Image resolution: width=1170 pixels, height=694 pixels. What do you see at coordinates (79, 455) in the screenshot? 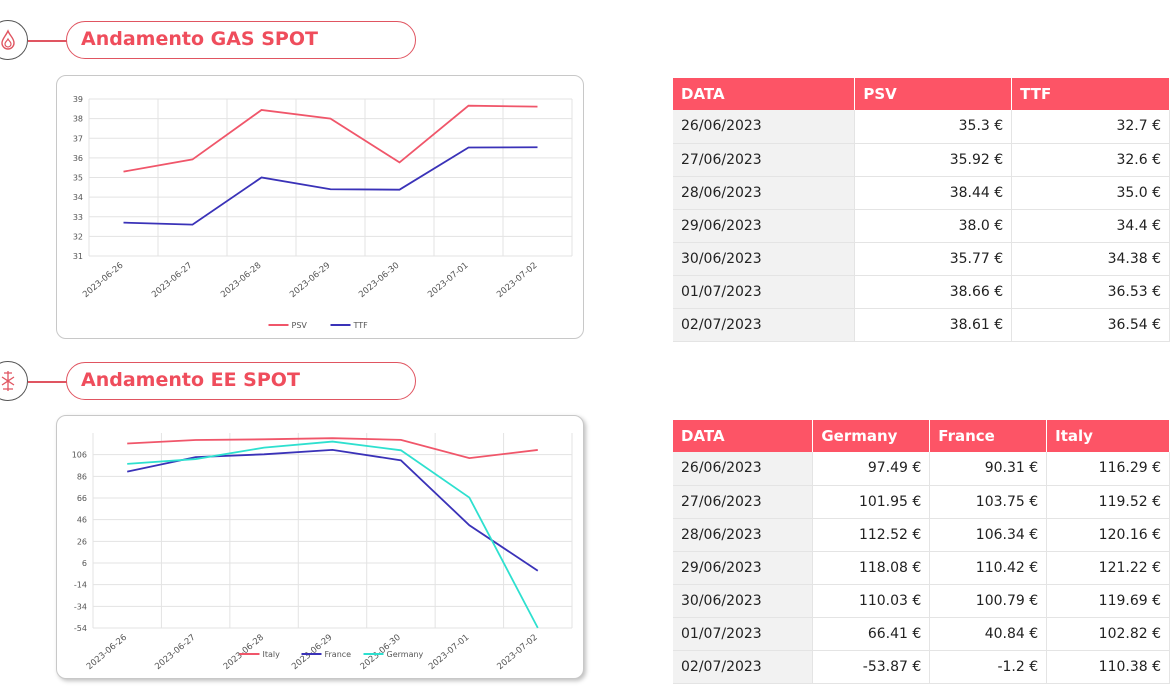
I see `y-tick-label: 106` at bounding box center [79, 455].